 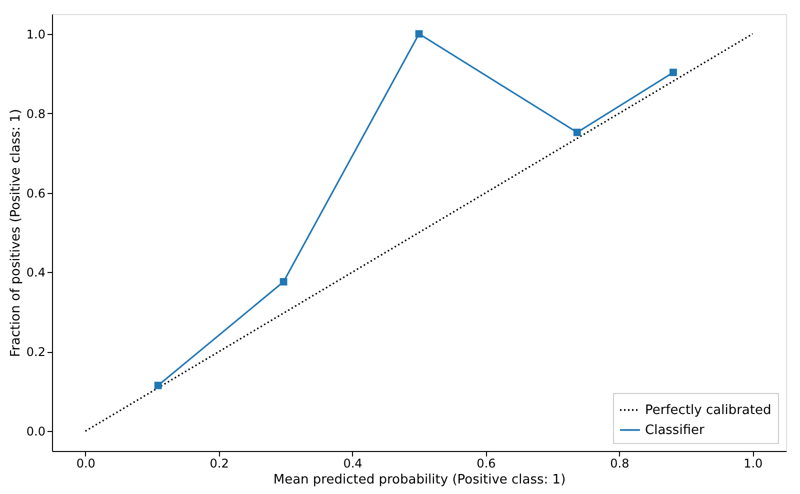 What do you see at coordinates (16, 233) in the screenshot?
I see `y-axis-title: Fraction of positives (Positive class: 1)` at bounding box center [16, 233].